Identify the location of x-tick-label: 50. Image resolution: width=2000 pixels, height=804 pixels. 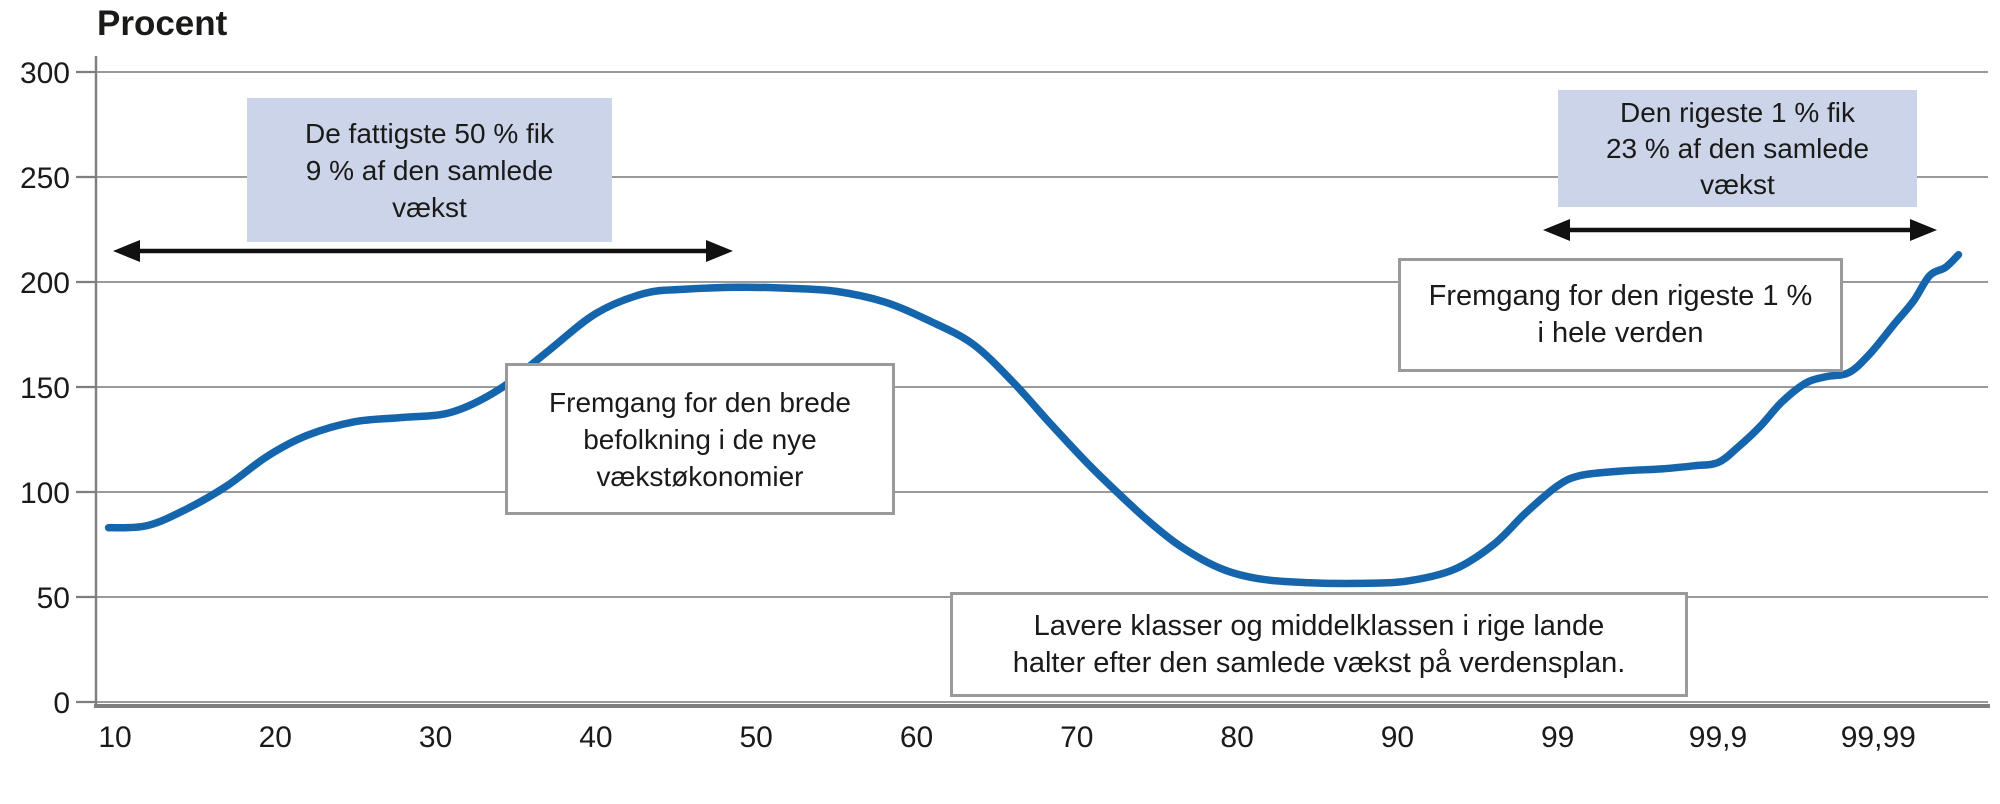
(756, 737).